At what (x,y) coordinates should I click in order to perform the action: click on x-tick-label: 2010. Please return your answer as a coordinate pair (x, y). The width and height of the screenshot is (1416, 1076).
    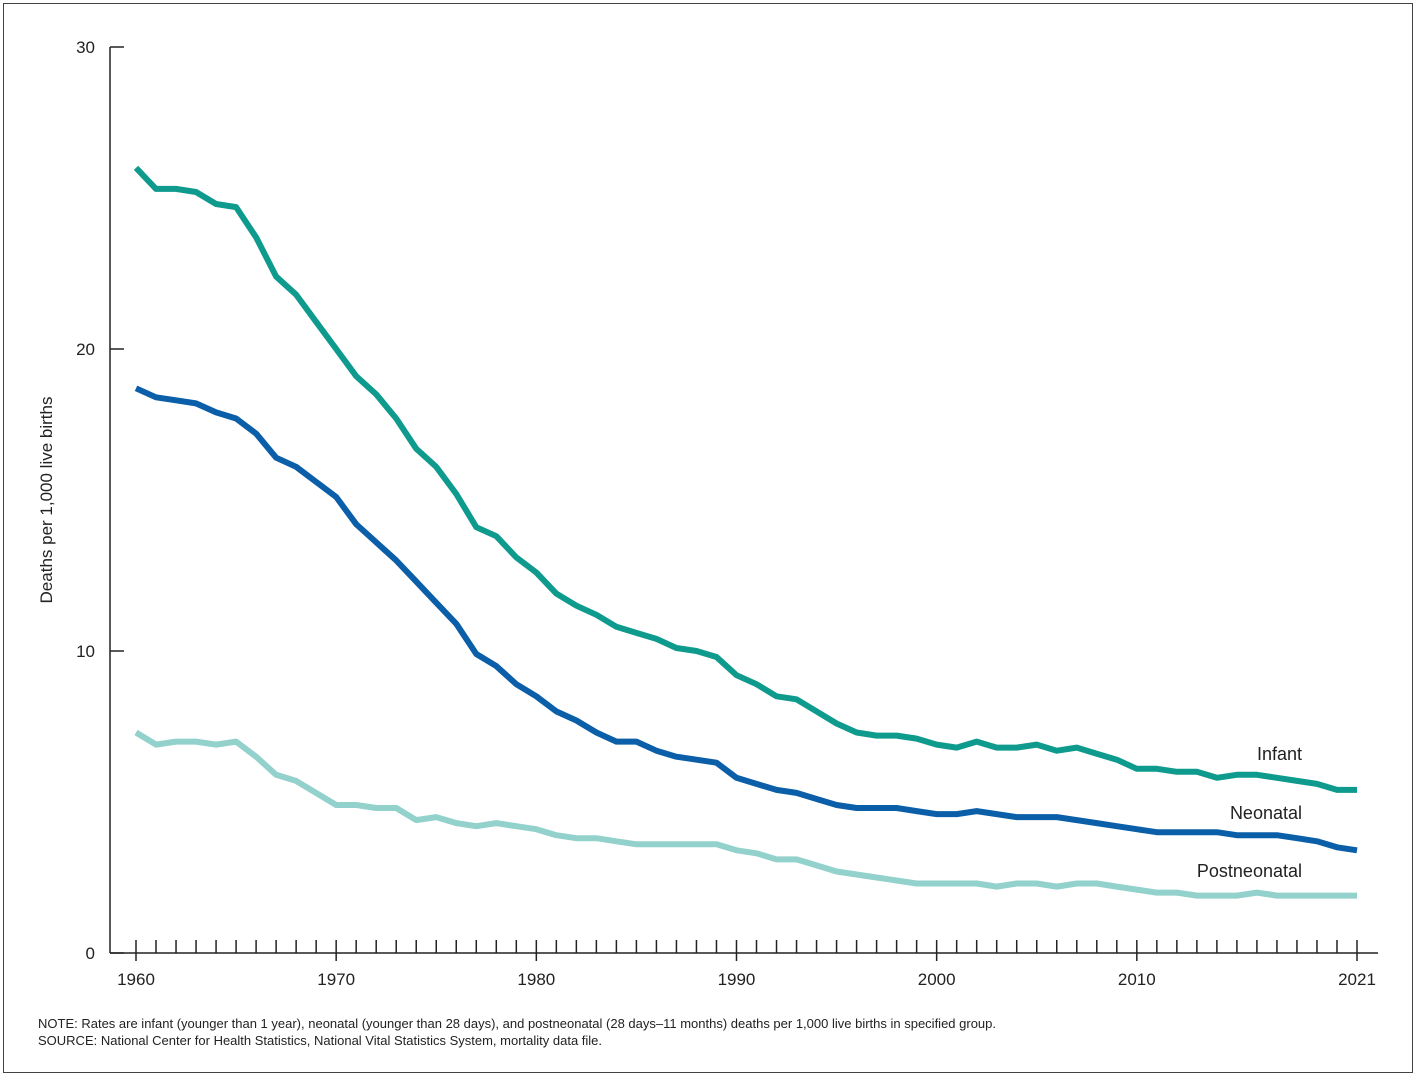
    Looking at the image, I should click on (1137, 979).